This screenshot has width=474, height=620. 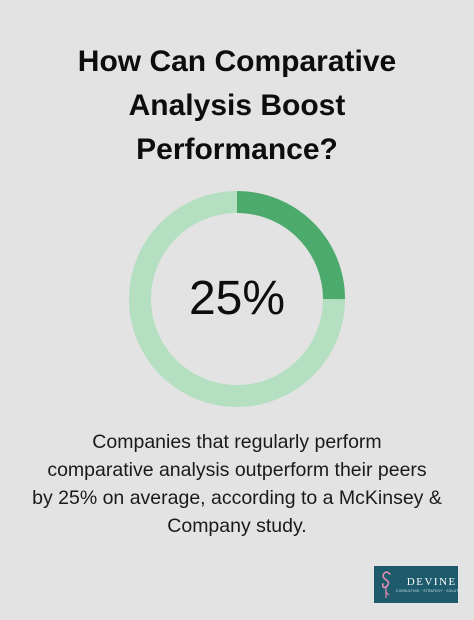 What do you see at coordinates (237, 61) in the screenshot?
I see `title-line-1: How Can Comparative` at bounding box center [237, 61].